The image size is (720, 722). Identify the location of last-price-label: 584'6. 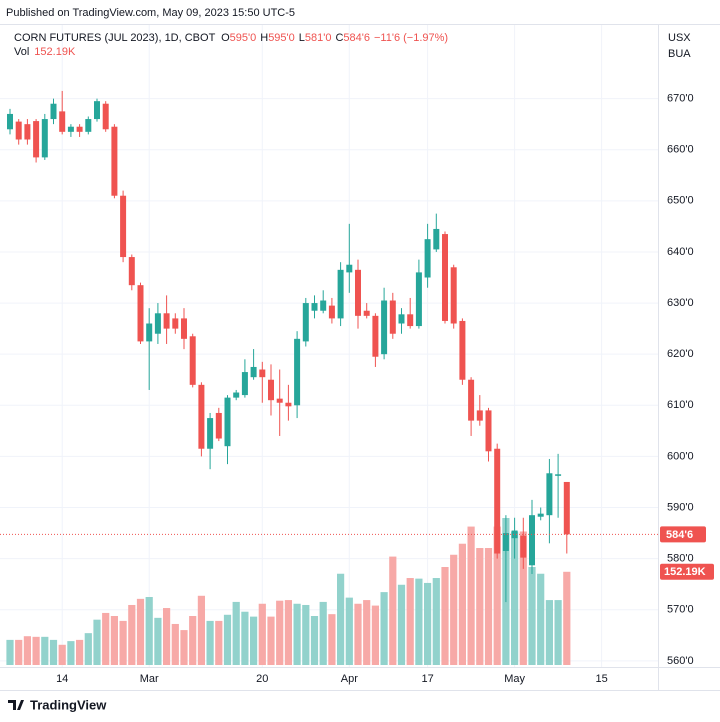
(679, 535).